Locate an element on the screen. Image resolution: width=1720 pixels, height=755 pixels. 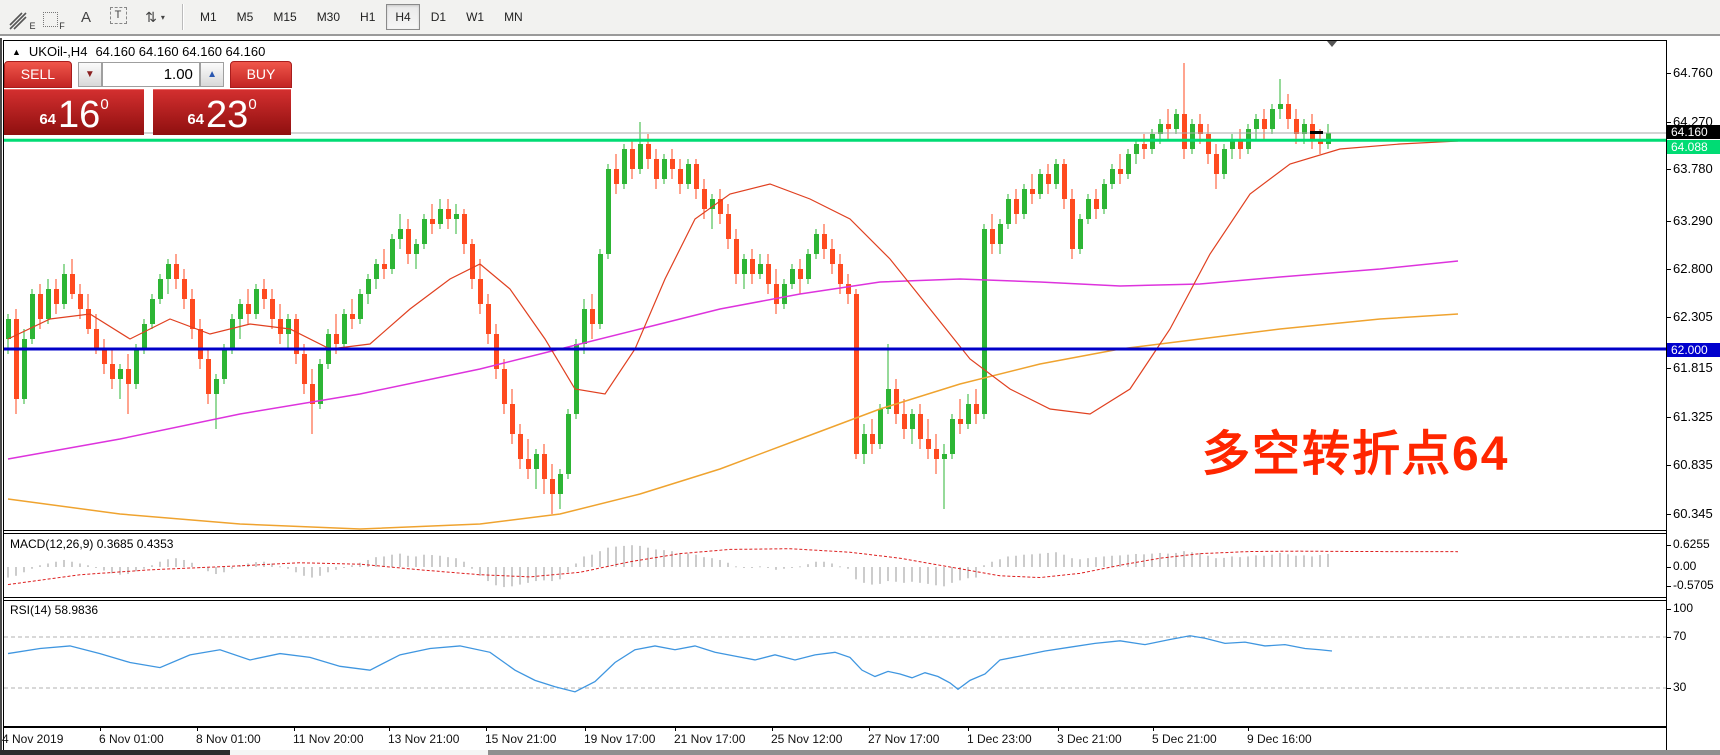
rsi-line is located at coordinates (670, 664).